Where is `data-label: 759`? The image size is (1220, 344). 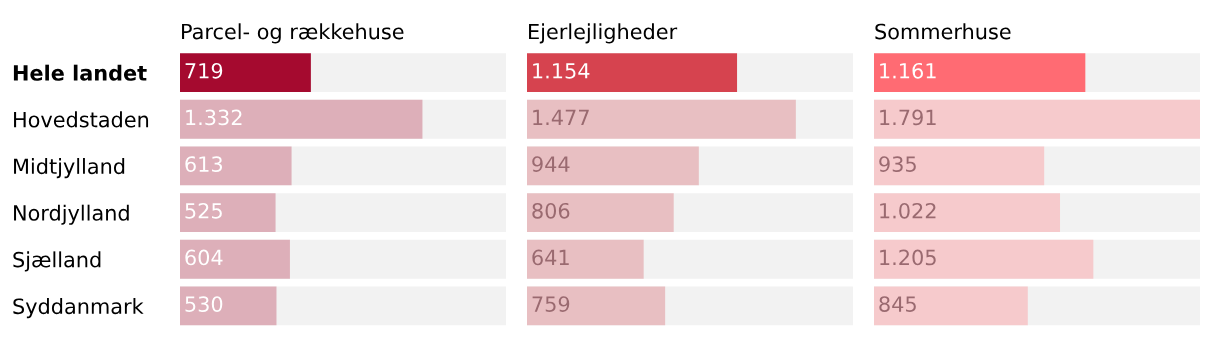 data-label: 759 is located at coordinates (551, 304).